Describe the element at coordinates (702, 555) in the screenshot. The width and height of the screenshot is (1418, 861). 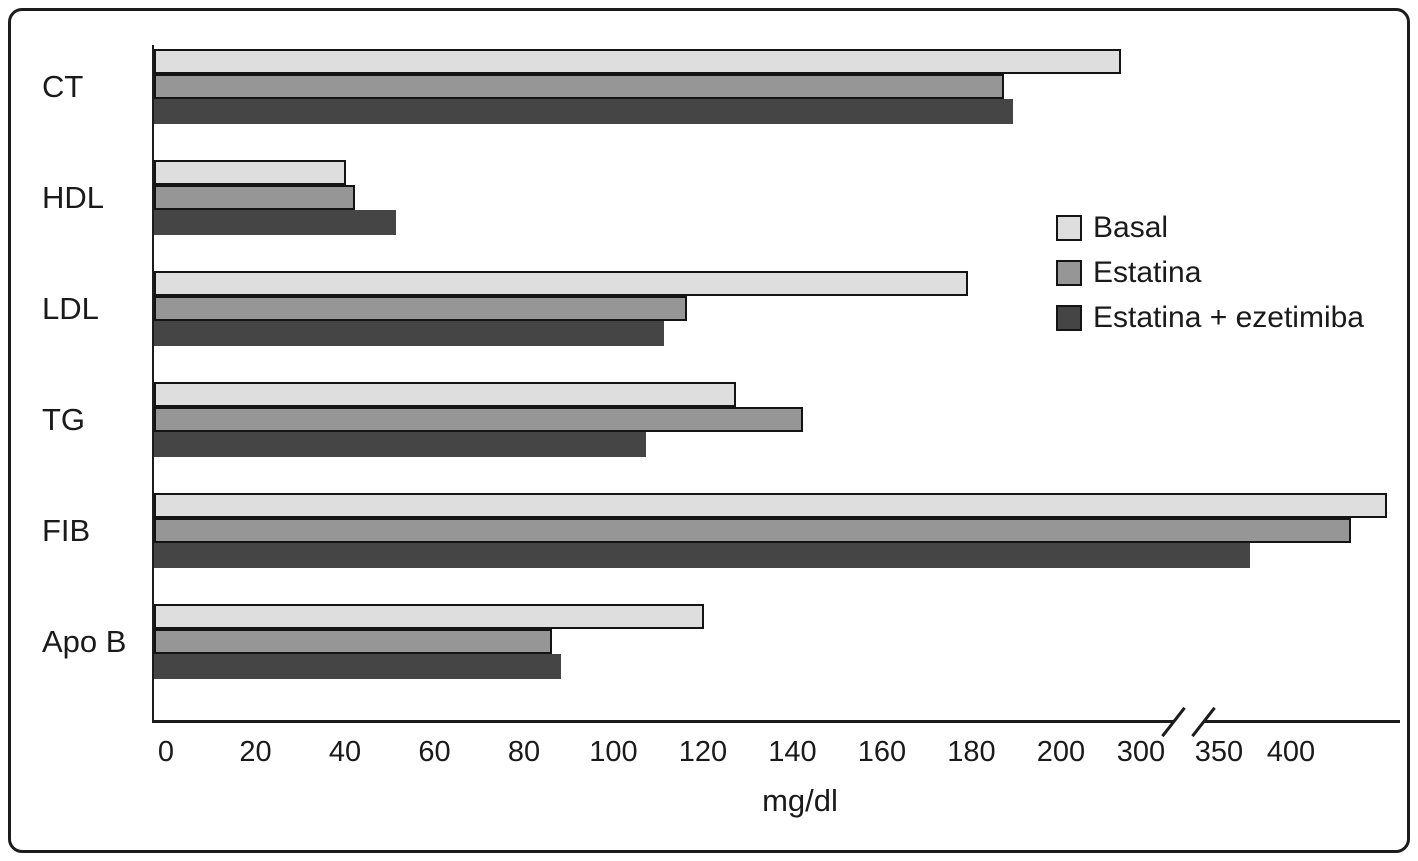
I see `bar-fib-estatina-ezetimiba` at that location.